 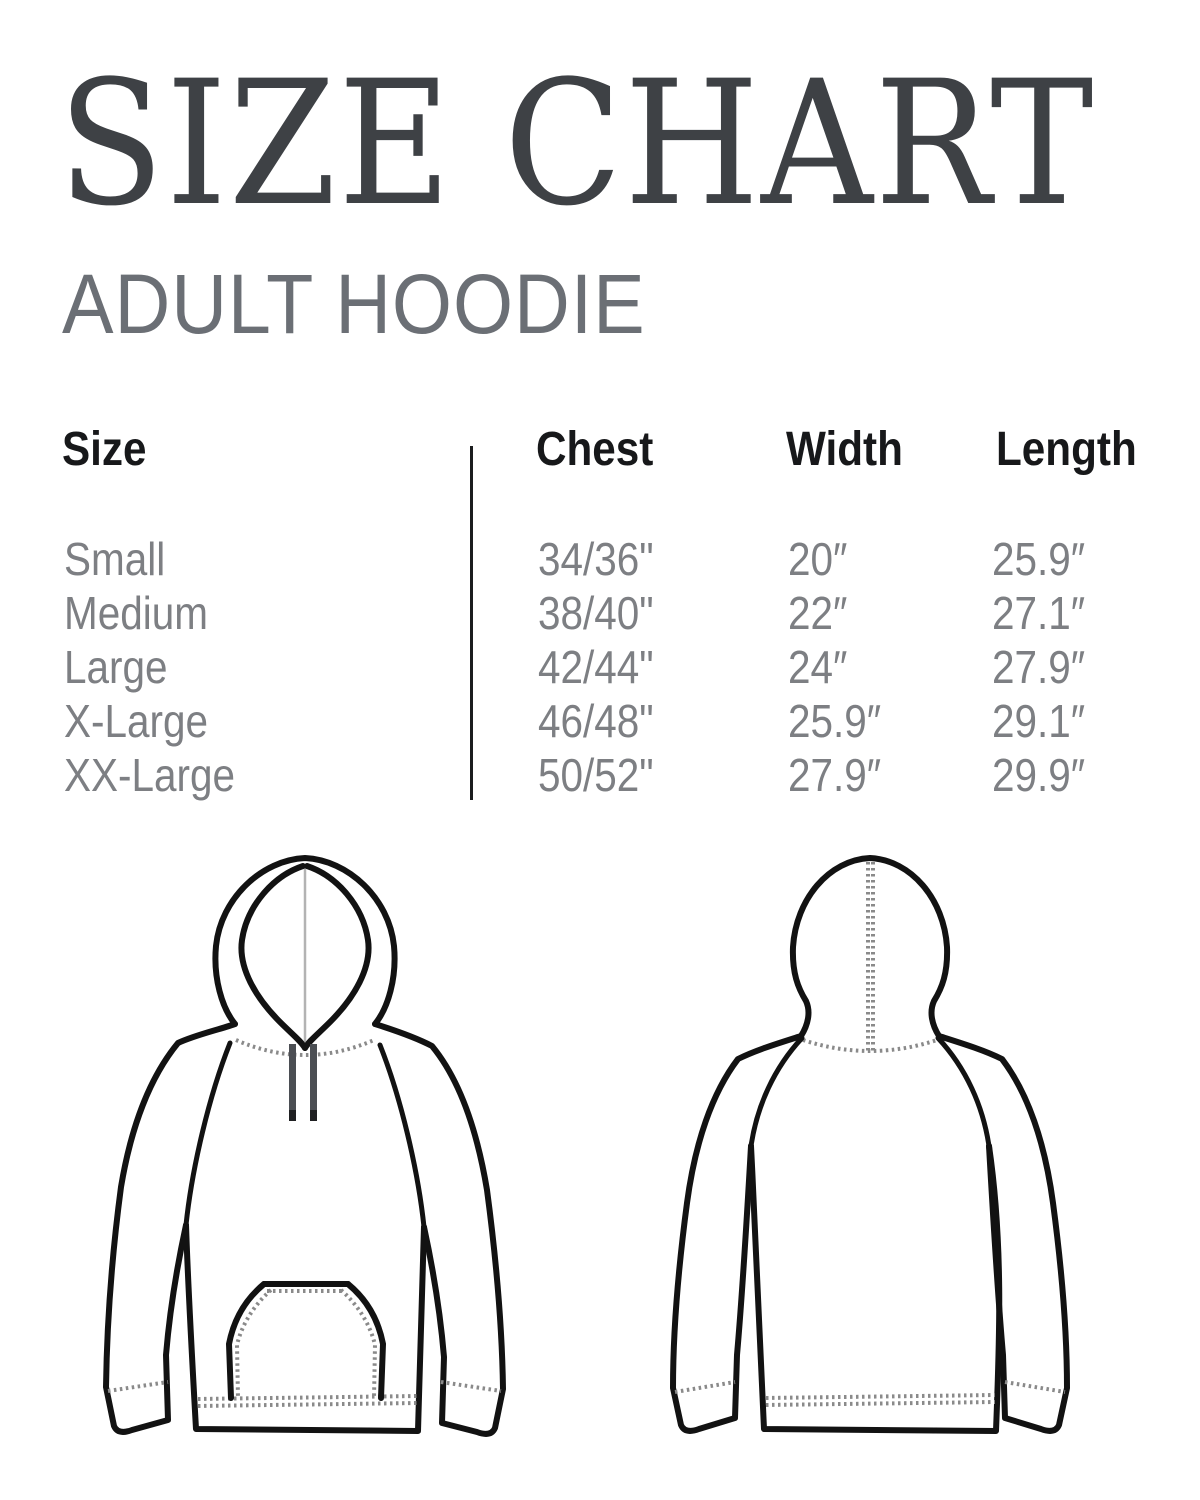 What do you see at coordinates (1003, 1233) in the screenshot?
I see `back-right-sleeve` at bounding box center [1003, 1233].